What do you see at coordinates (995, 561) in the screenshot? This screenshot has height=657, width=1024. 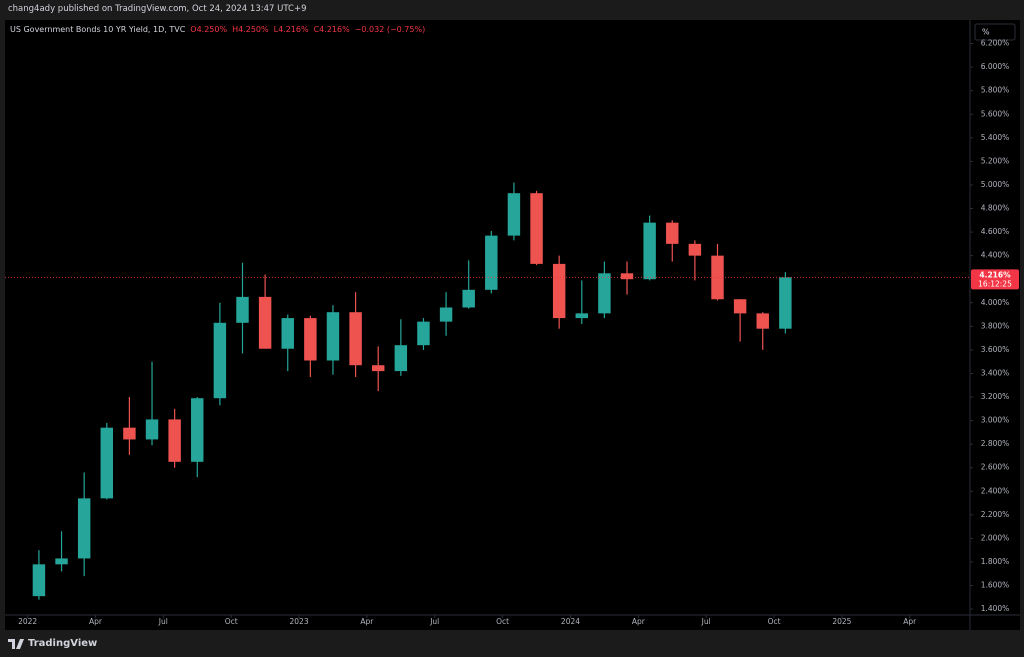 I see `y-tick-label: 1.800%` at bounding box center [995, 561].